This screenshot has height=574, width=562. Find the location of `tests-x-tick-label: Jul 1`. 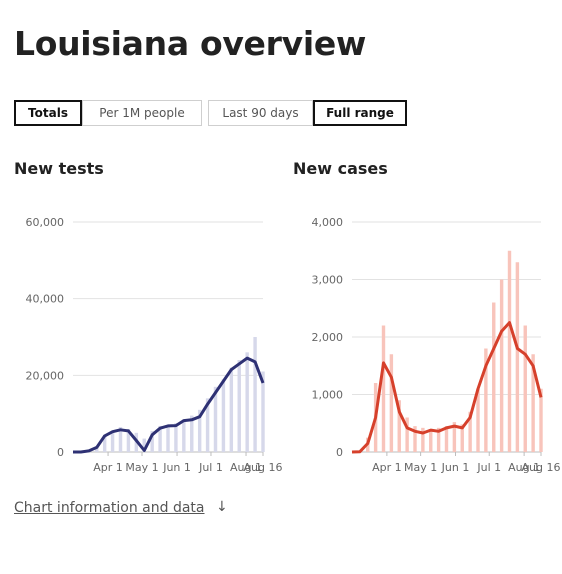

tests-x-tick-label: Jul 1 is located at coordinates (210, 467).